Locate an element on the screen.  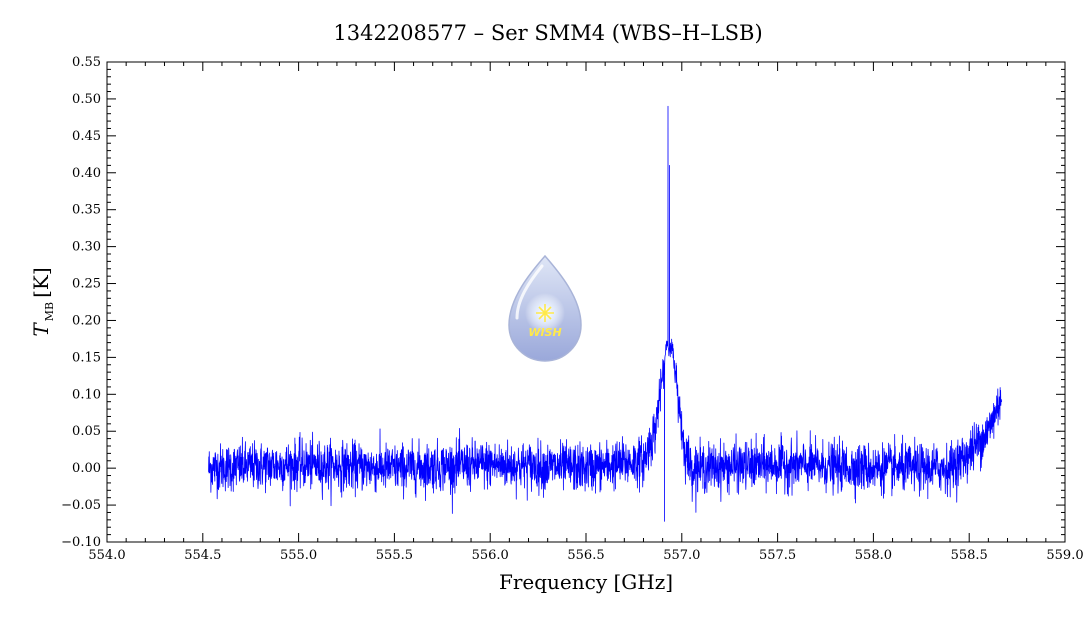
y-tick-label: 0.25 is located at coordinates (86, 284).